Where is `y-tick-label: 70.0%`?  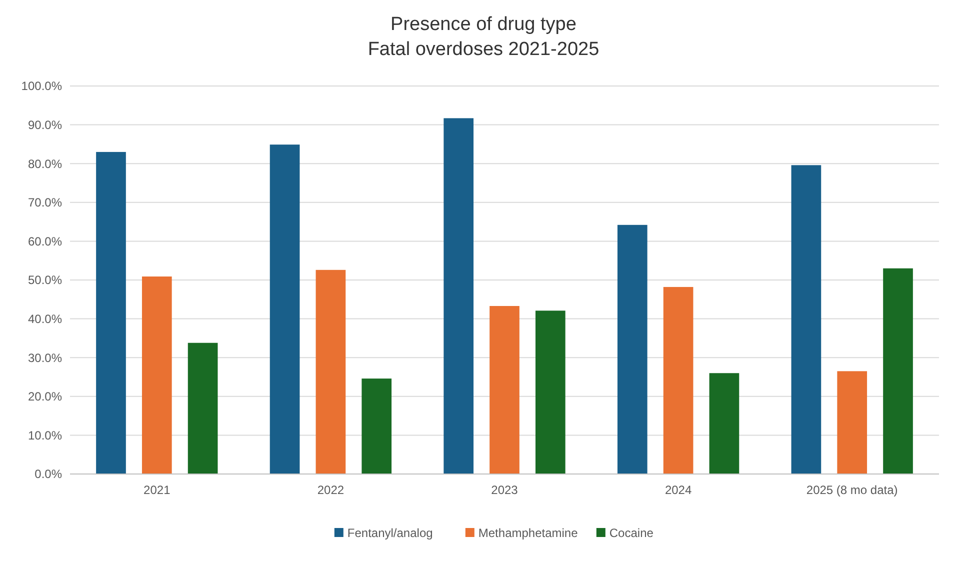
y-tick-label: 70.0% is located at coordinates (45, 203).